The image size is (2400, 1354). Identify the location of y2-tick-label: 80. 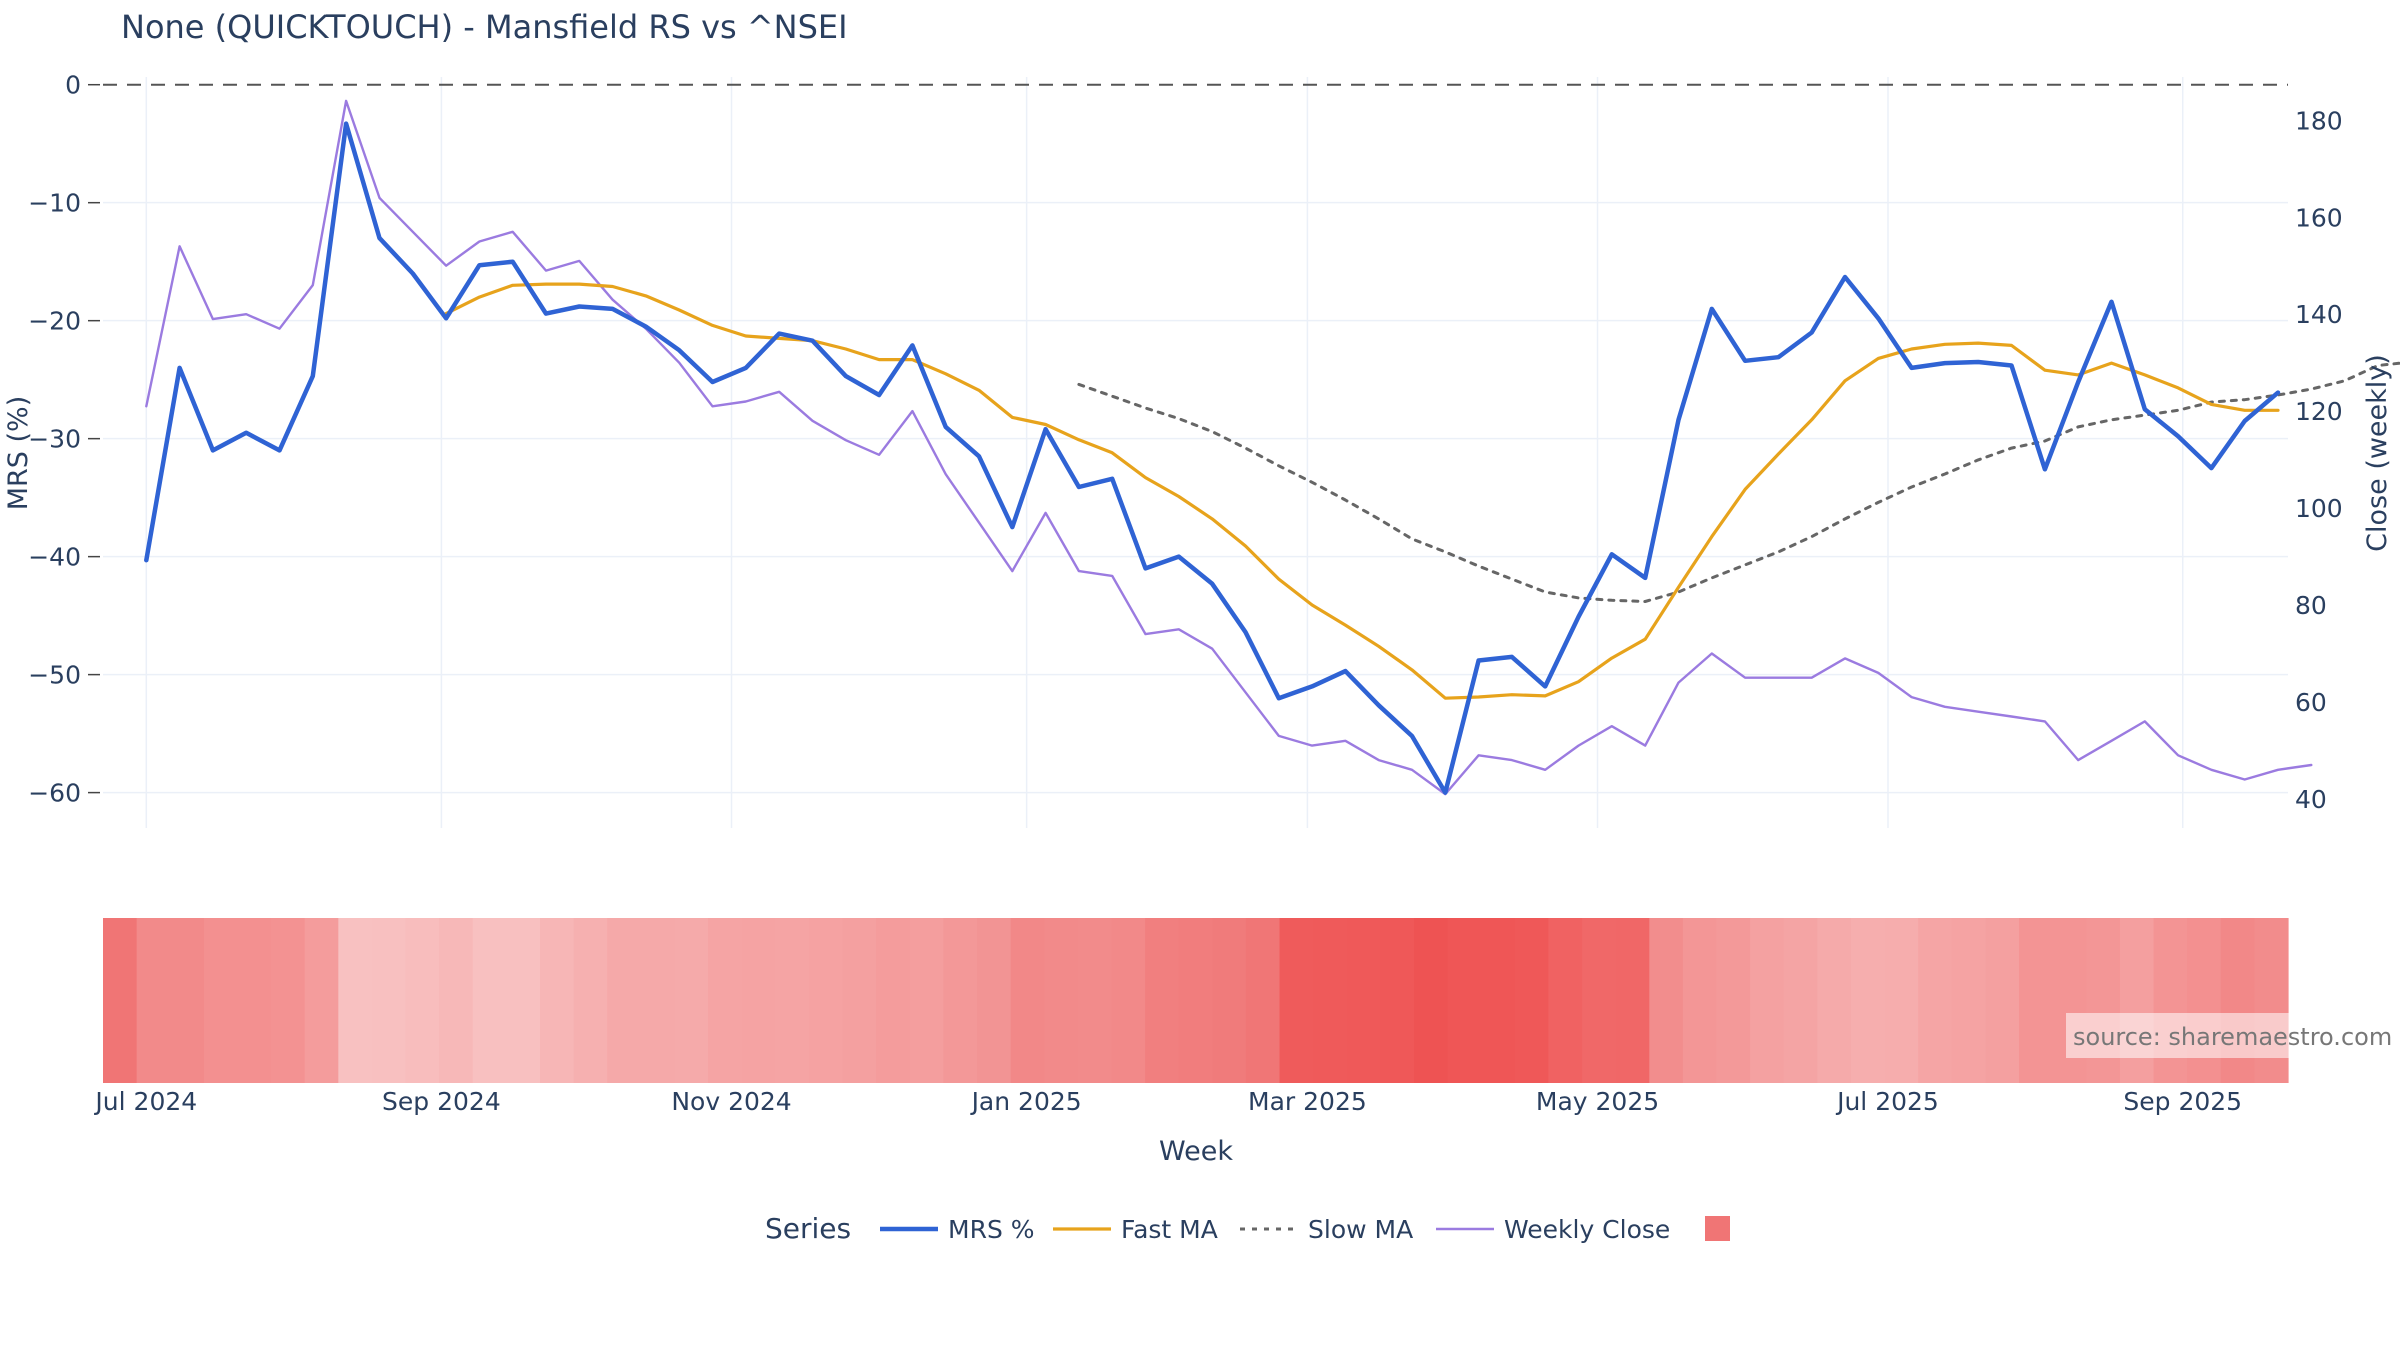
(2311, 605).